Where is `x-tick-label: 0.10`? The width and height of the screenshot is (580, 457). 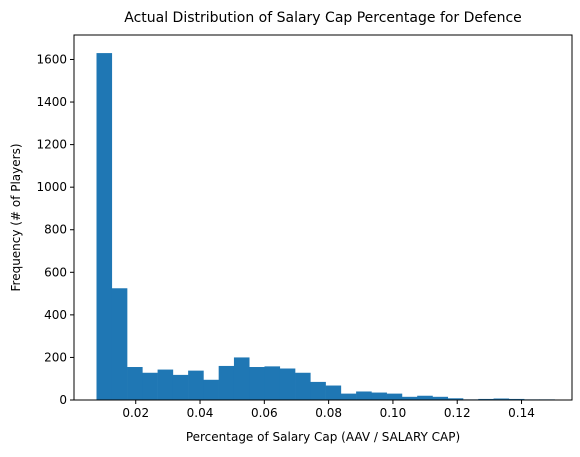 x-tick-label: 0.10 is located at coordinates (393, 413).